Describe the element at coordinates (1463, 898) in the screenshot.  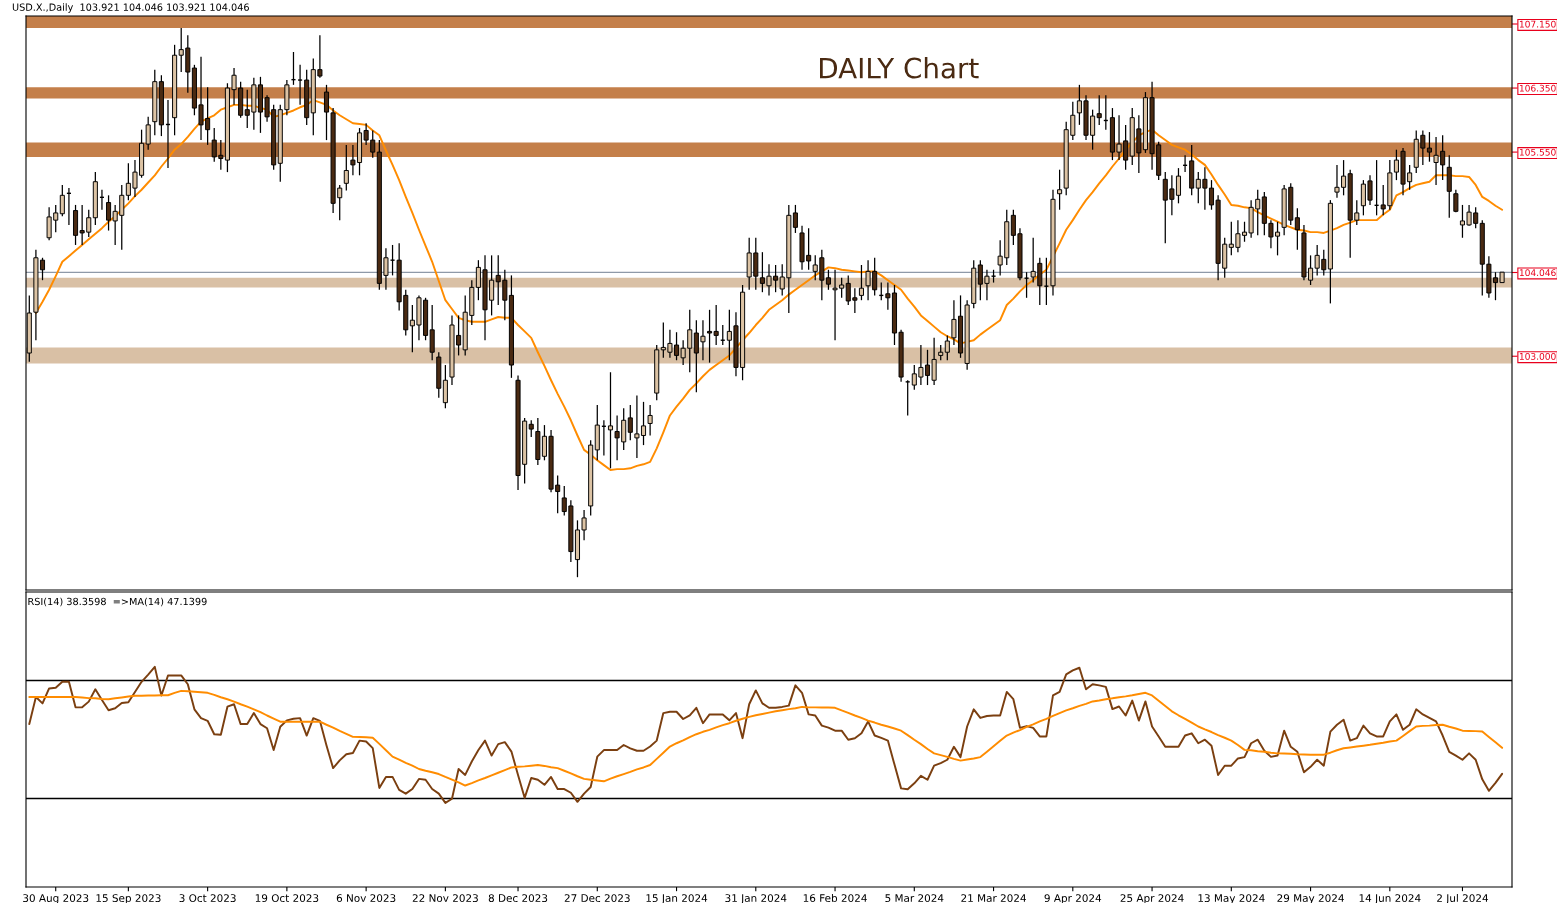
I see `x-tick-label: 2 Jul 2024` at that location.